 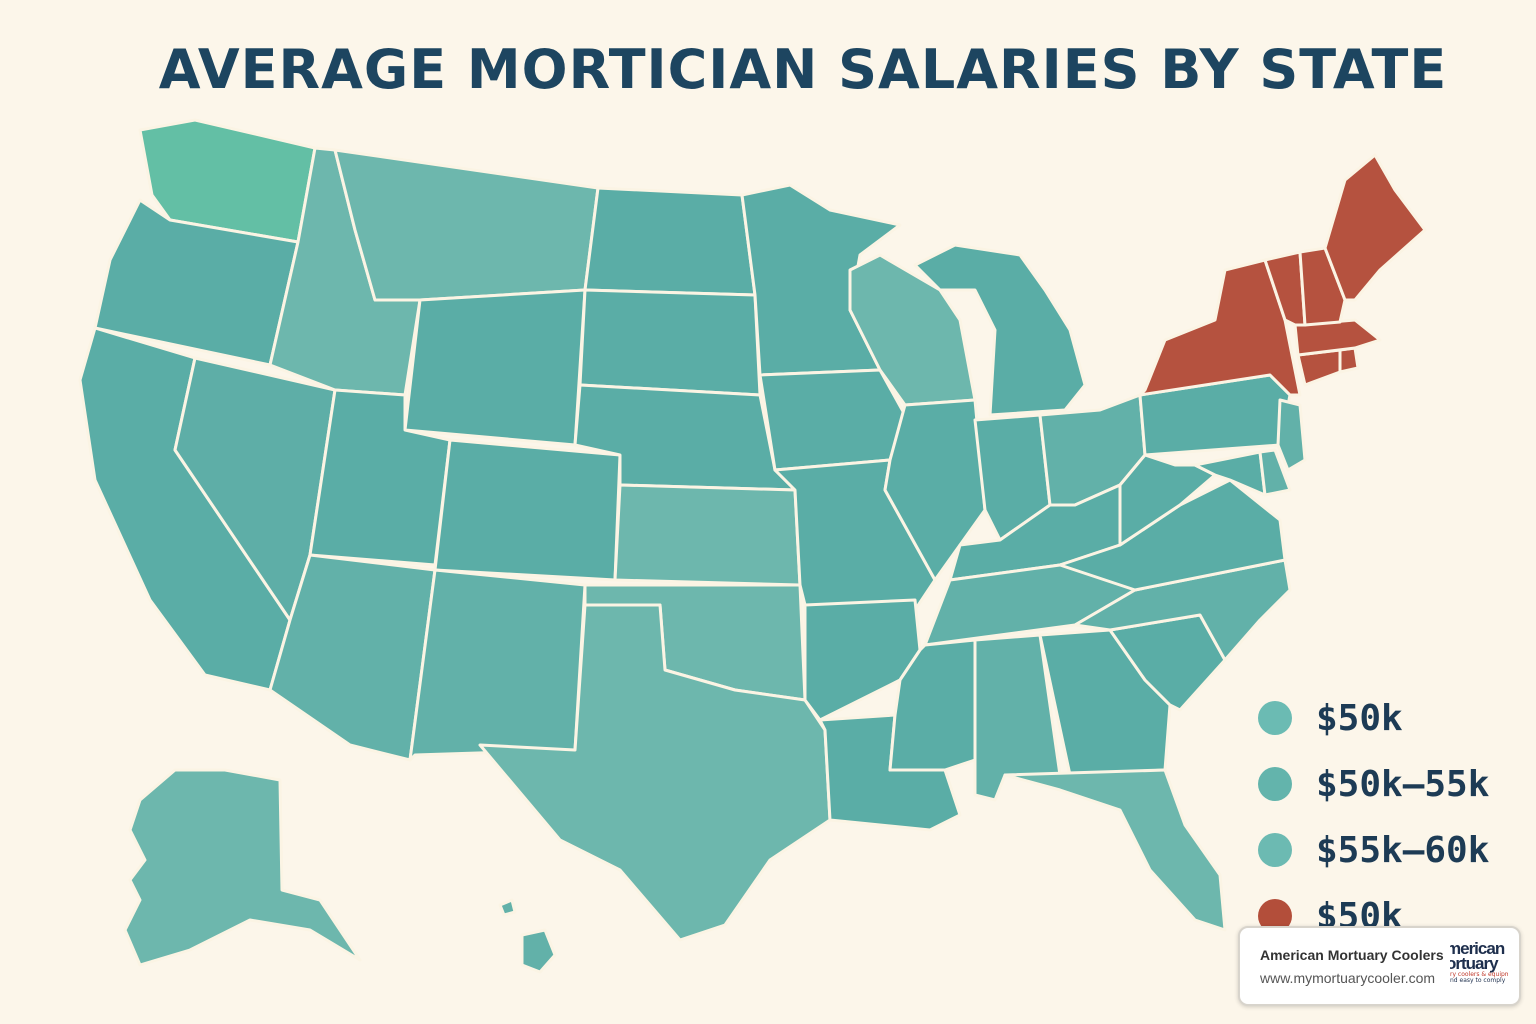 I want to click on badge-url: www.mymortuarycooler.com, so click(x=1348, y=978).